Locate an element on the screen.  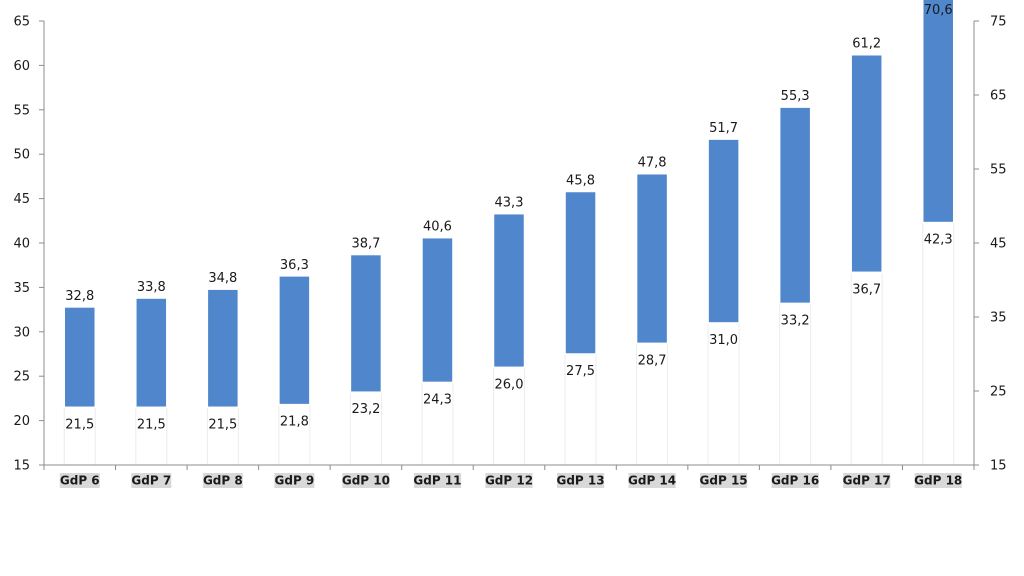
category-label: GdP 18 is located at coordinates (938, 481).